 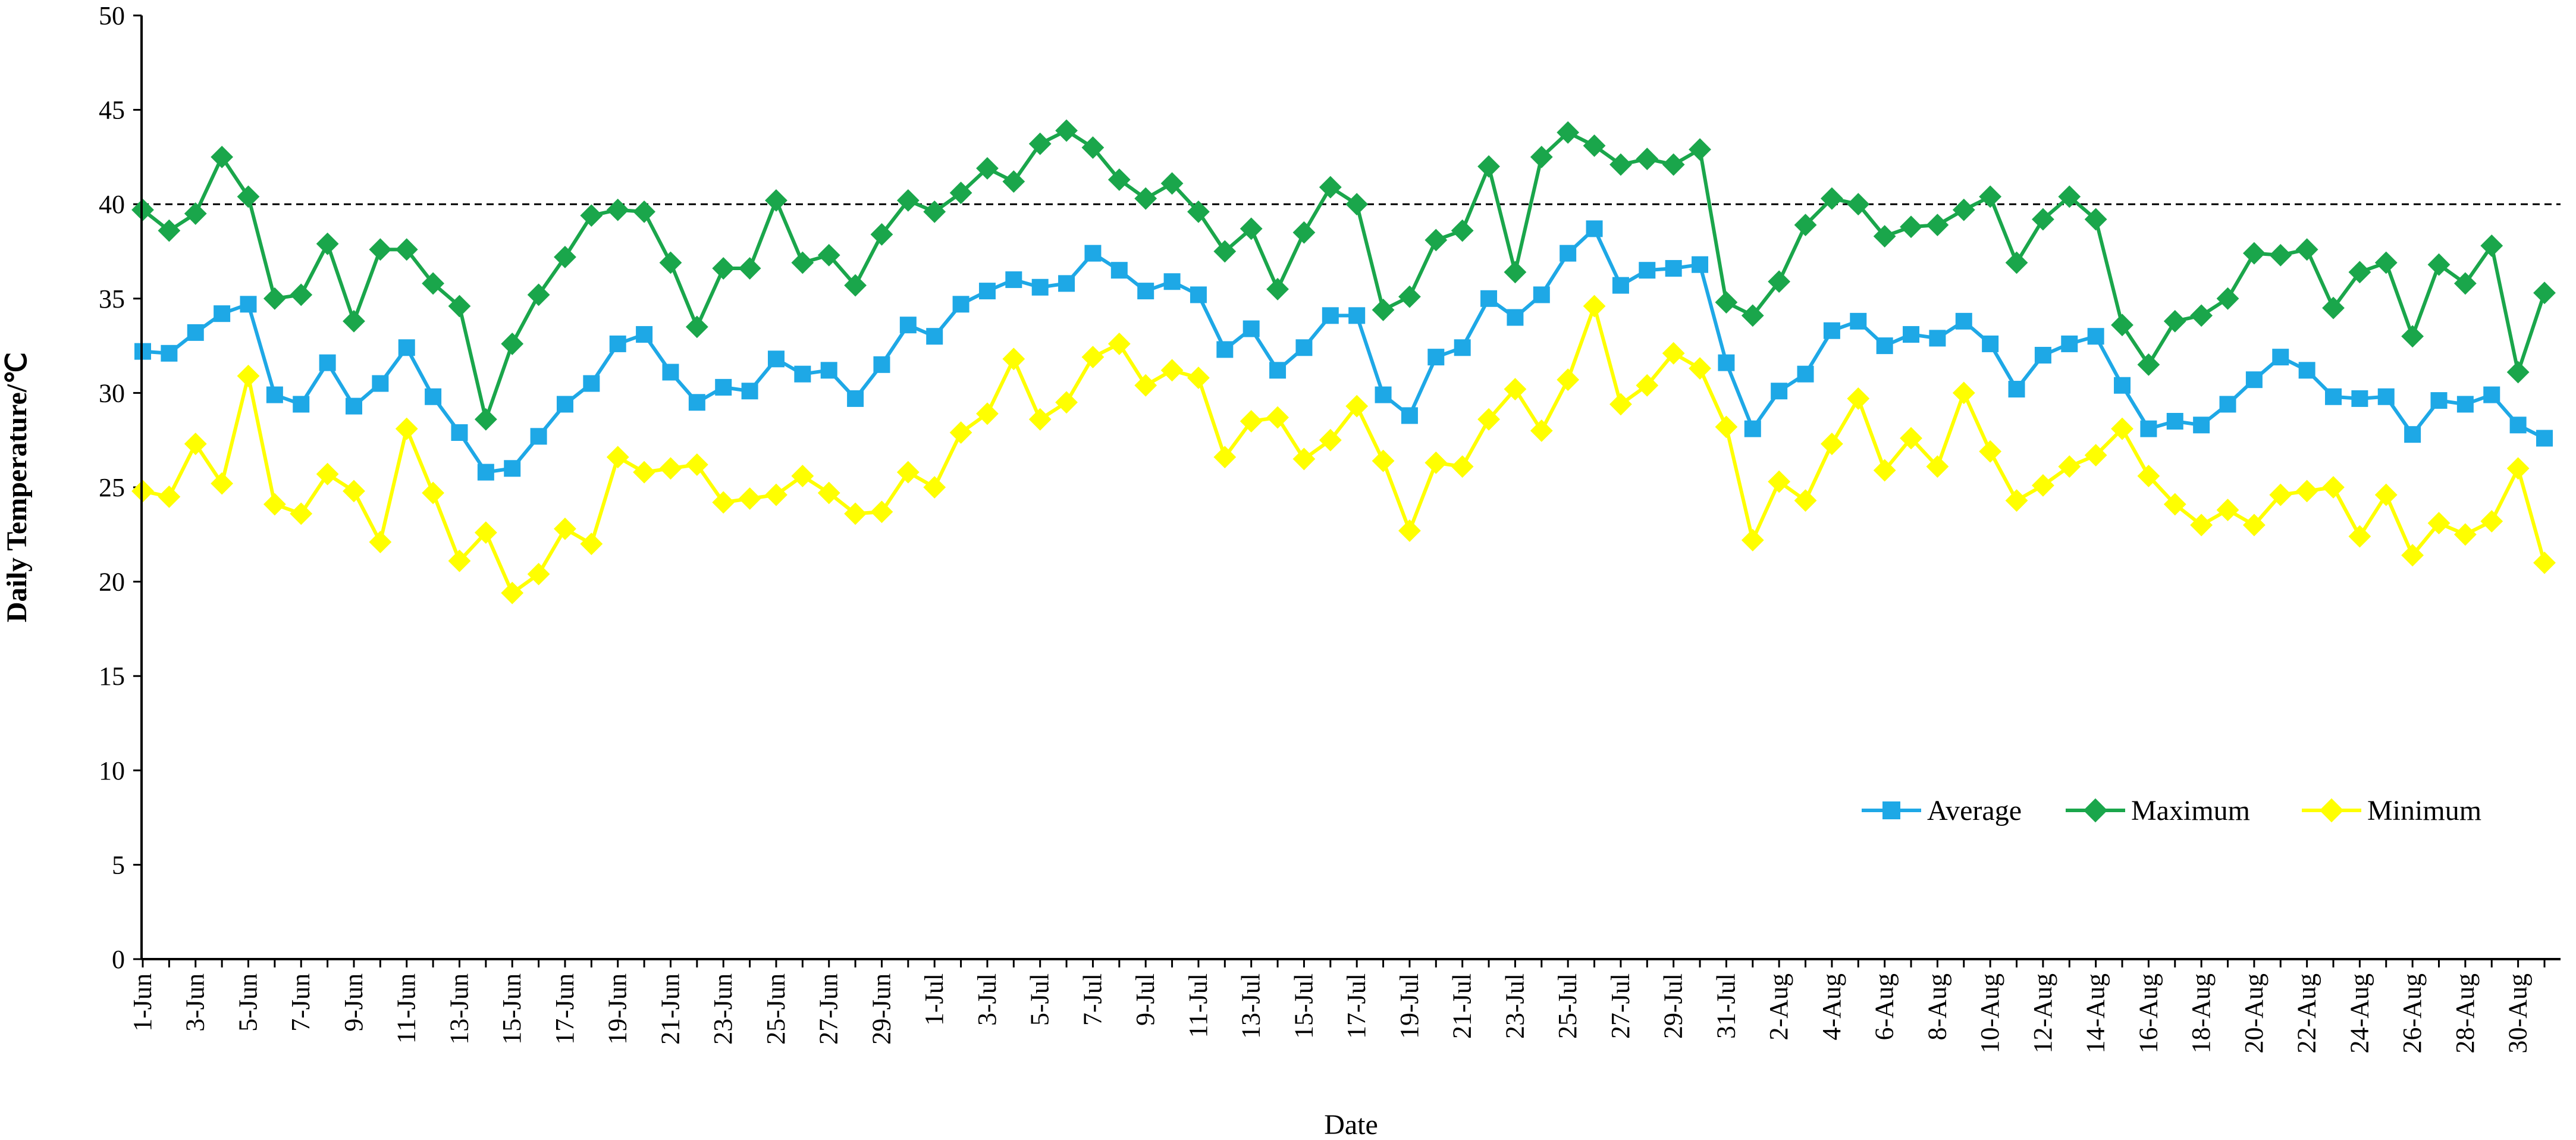 What do you see at coordinates (828, 1009) in the screenshot?
I see `x-tick-label: 27-Jun` at bounding box center [828, 1009].